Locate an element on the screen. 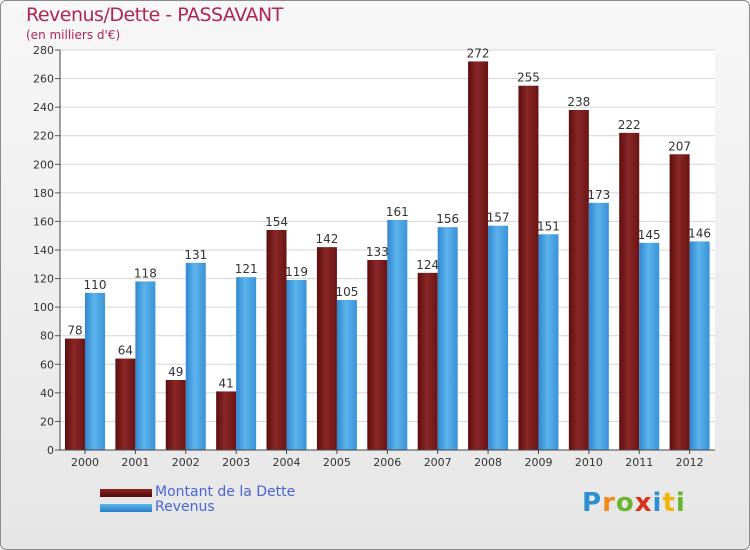  chart-title: Revenus/Dette - PASSAVANT is located at coordinates (154, 15).